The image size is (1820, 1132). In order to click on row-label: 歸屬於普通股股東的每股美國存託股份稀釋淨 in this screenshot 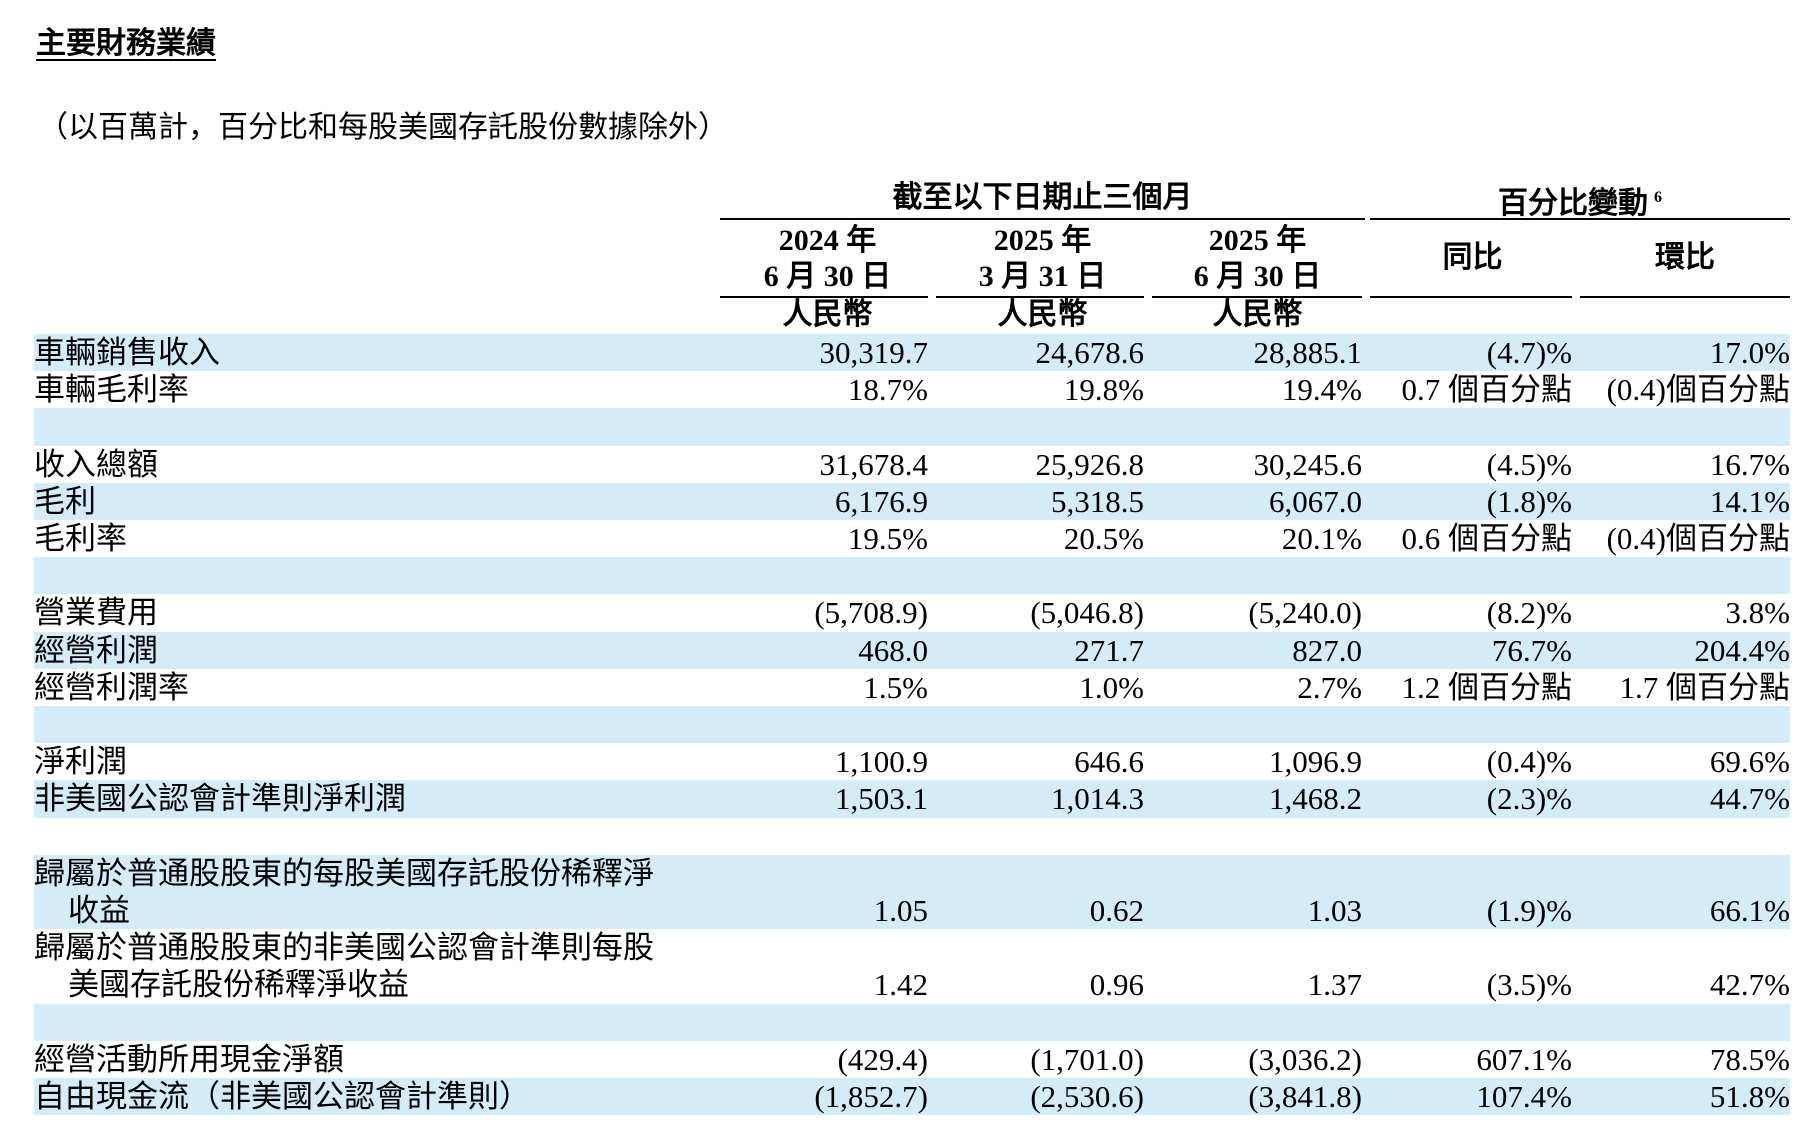, I will do `click(344, 873)`.